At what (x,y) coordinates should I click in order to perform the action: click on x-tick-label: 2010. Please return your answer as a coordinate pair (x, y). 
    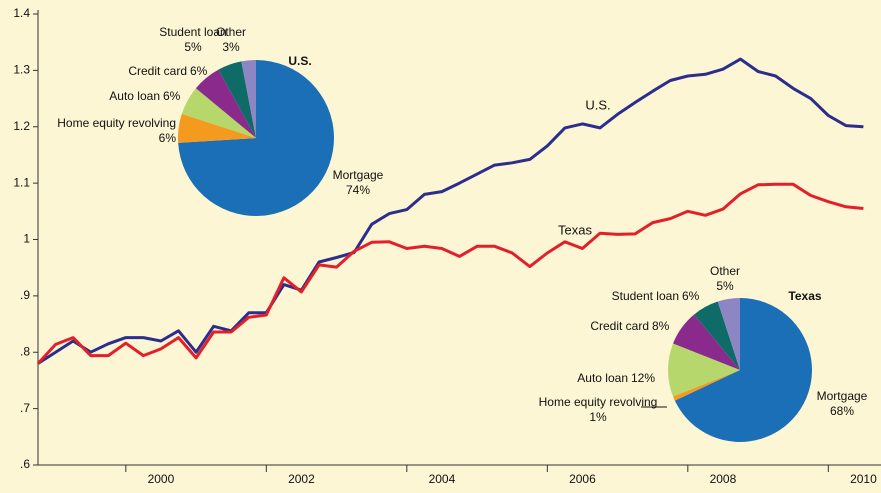
    Looking at the image, I should click on (863, 479).